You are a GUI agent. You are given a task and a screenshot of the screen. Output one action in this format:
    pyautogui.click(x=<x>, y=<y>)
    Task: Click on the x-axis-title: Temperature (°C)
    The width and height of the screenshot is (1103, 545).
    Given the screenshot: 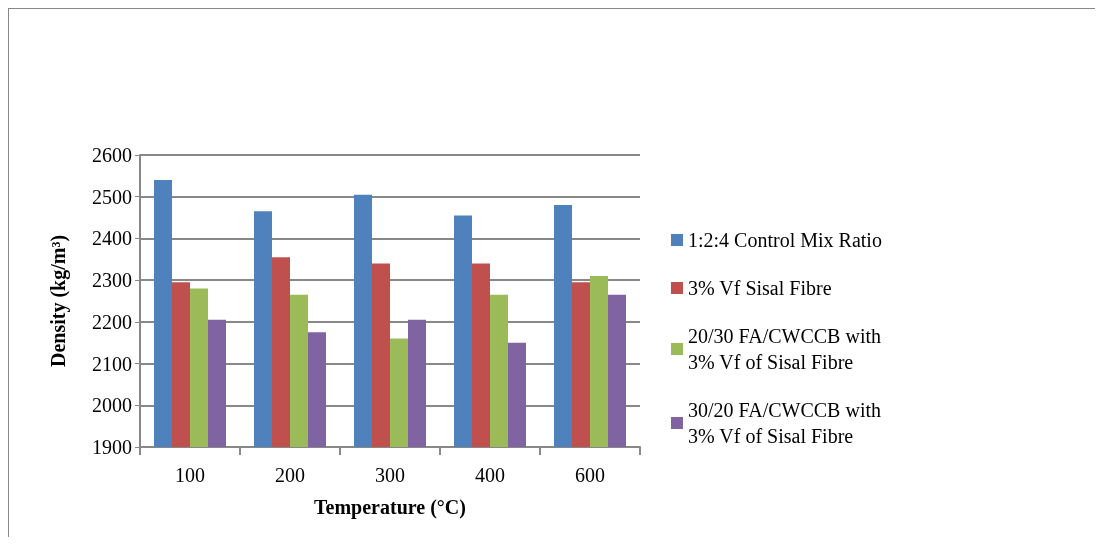 What is the action you would take?
    pyautogui.click(x=390, y=507)
    